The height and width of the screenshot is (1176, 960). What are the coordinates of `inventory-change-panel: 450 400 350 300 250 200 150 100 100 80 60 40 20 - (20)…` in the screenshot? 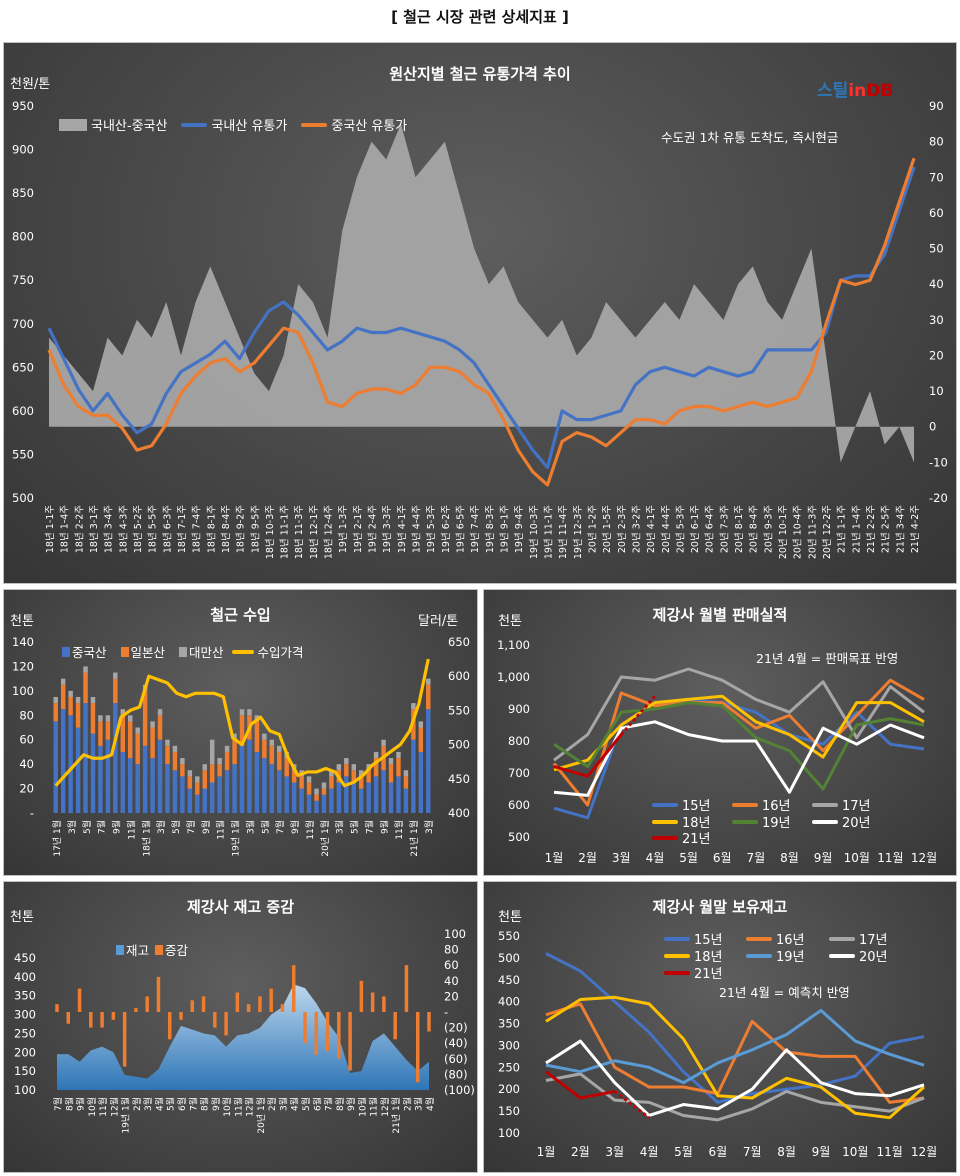 It's located at (240, 1027).